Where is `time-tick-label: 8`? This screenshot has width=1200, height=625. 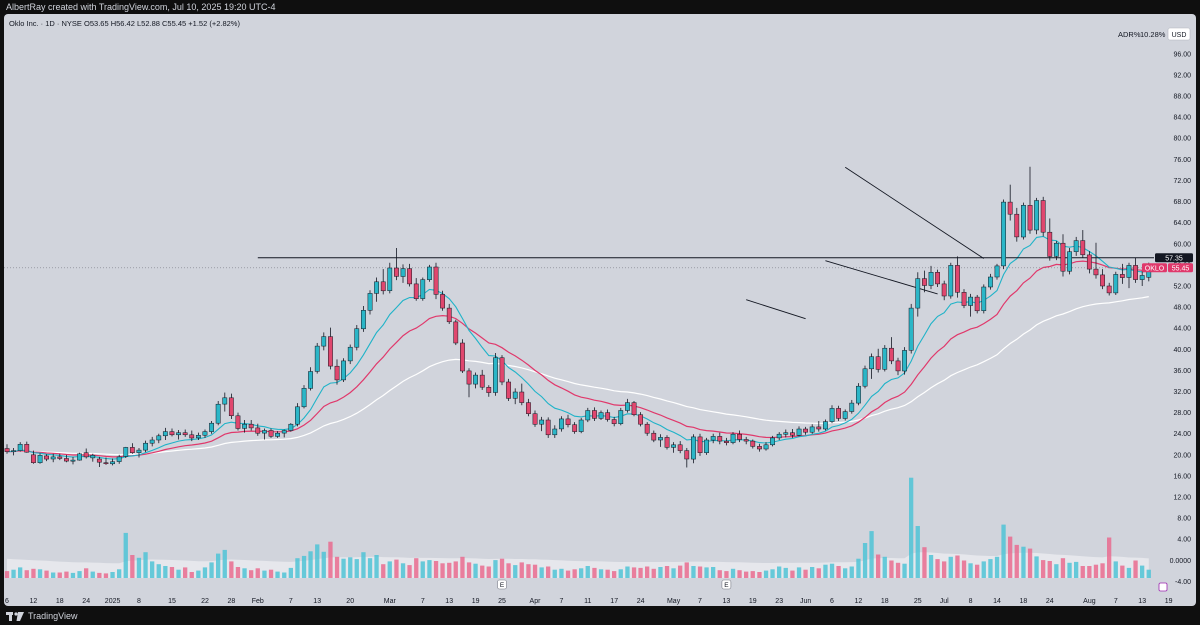
time-tick-label: 8 is located at coordinates (971, 601).